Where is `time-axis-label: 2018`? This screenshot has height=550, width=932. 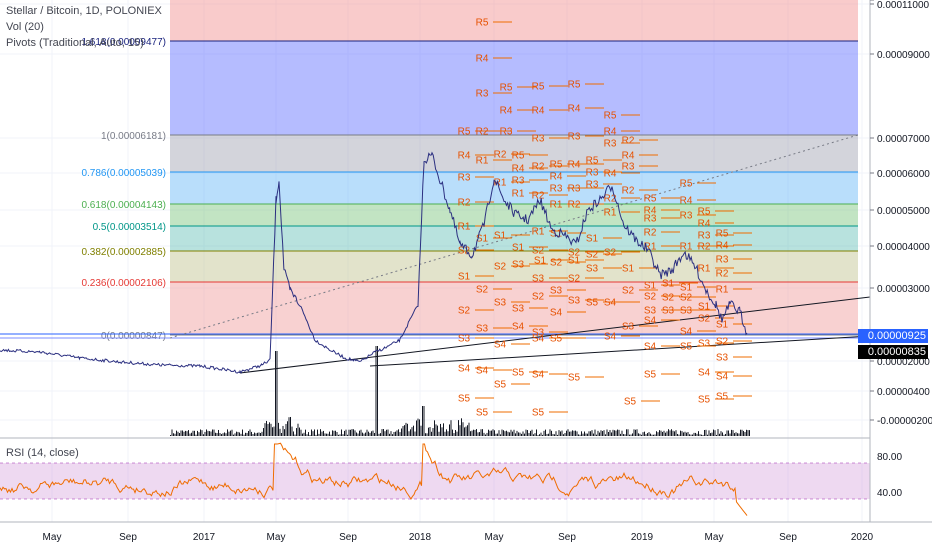 time-axis-label: 2018 is located at coordinates (420, 537).